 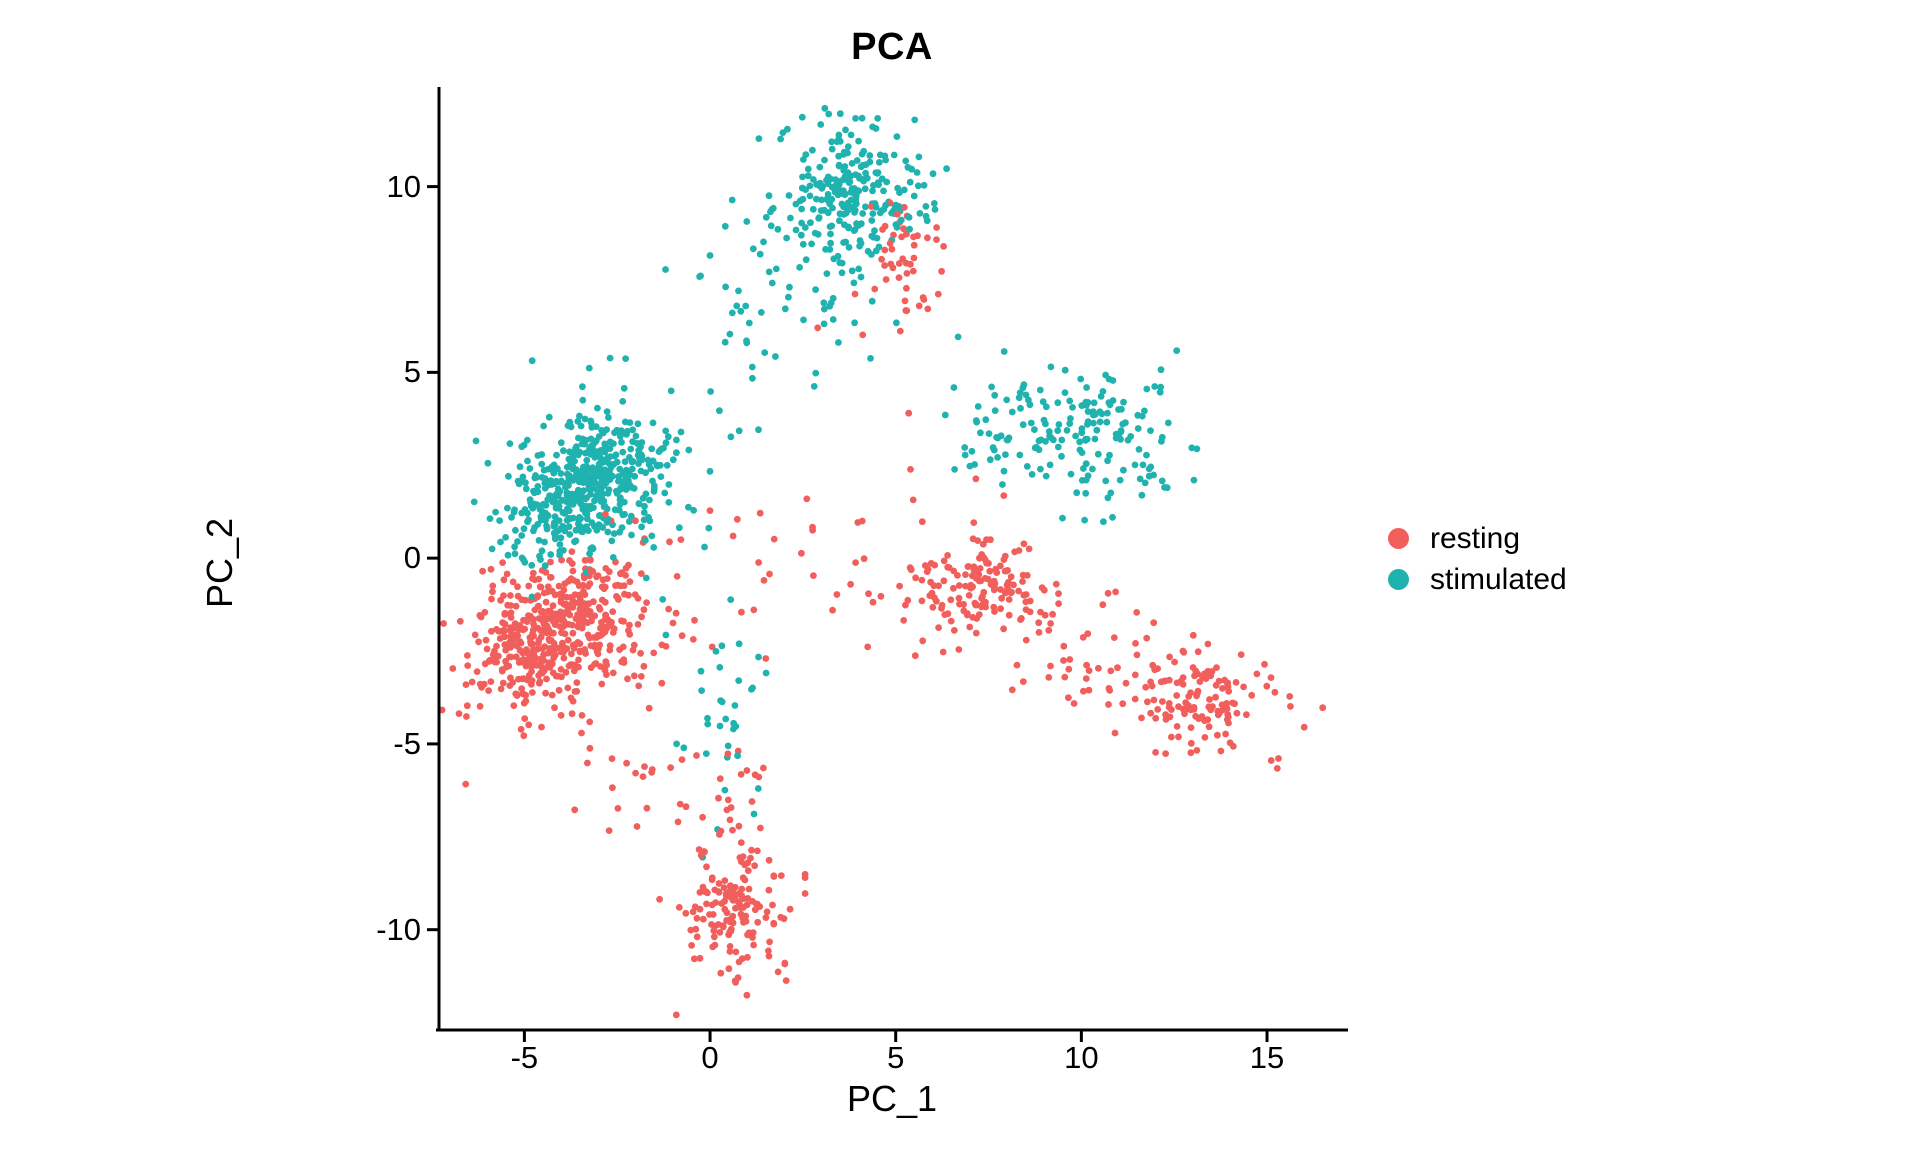 What do you see at coordinates (407, 743) in the screenshot?
I see `y-tick-label: -5` at bounding box center [407, 743].